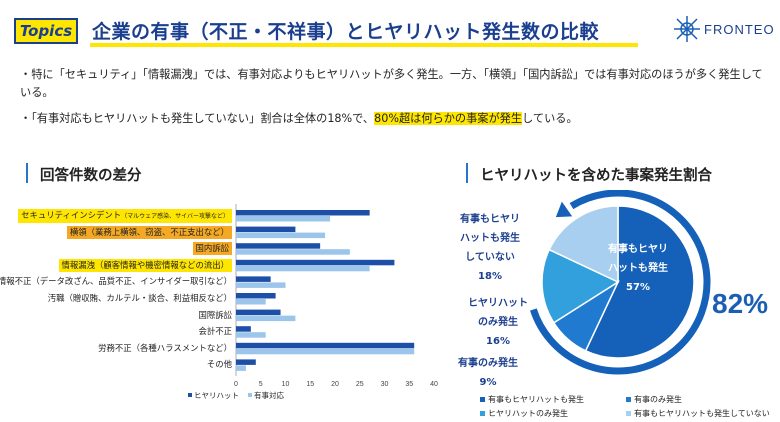  What do you see at coordinates (490, 219) in the screenshot?
I see `pie-label-neither-line1: 有事もヒヤリ` at bounding box center [490, 219].